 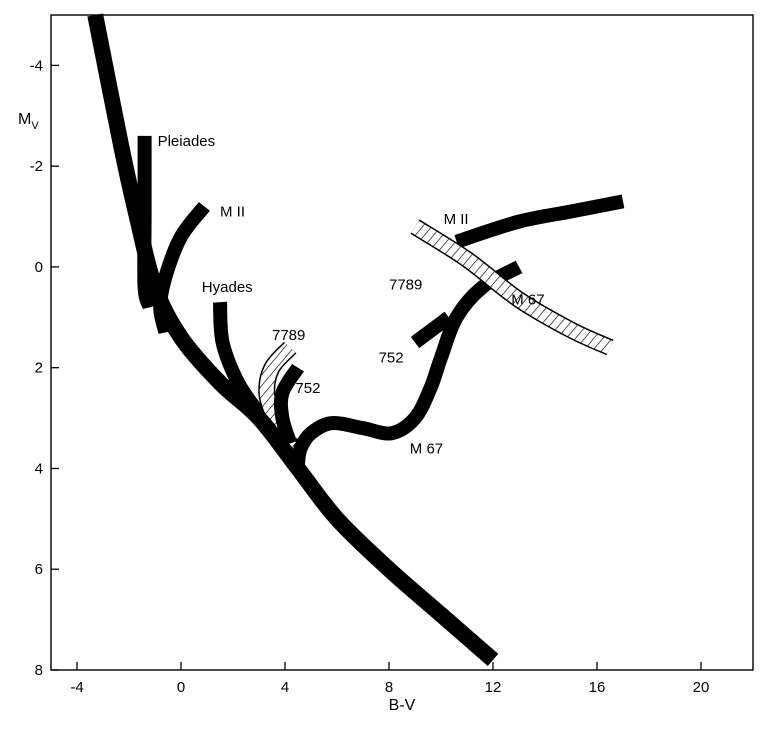 I want to click on x-tick-label: 4, so click(x=285, y=687).